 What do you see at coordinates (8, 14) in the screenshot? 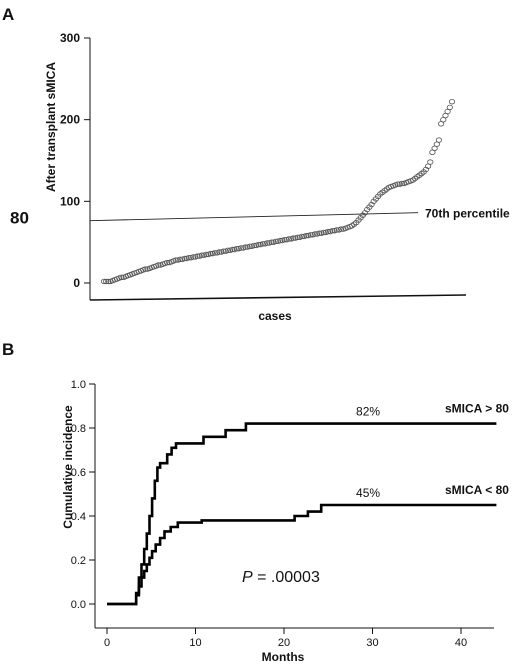
I see `panel-a-label: A` at bounding box center [8, 14].